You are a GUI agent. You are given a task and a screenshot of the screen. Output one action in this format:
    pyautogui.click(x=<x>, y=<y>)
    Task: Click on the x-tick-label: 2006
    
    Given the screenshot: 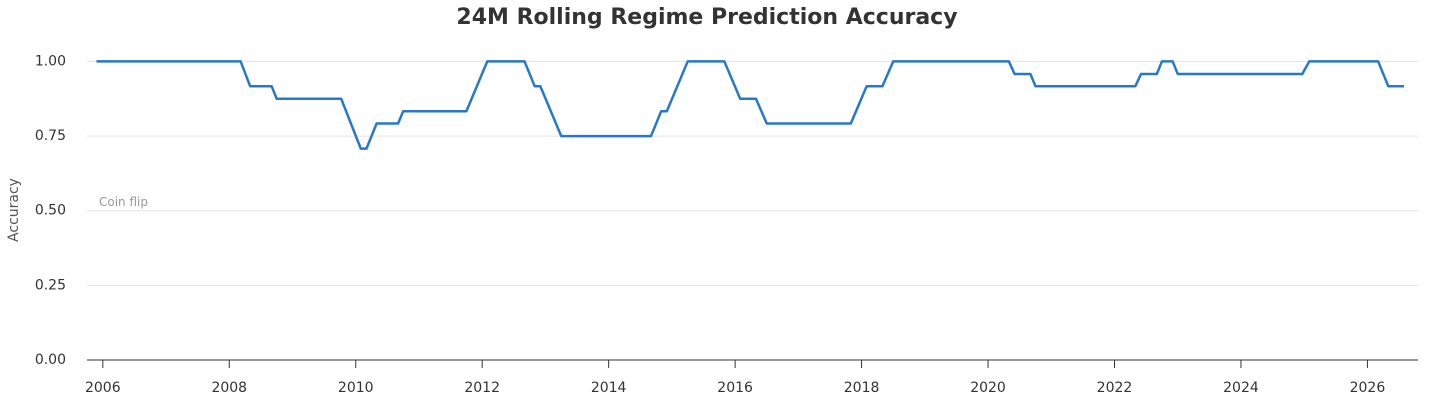 What is the action you would take?
    pyautogui.click(x=103, y=388)
    